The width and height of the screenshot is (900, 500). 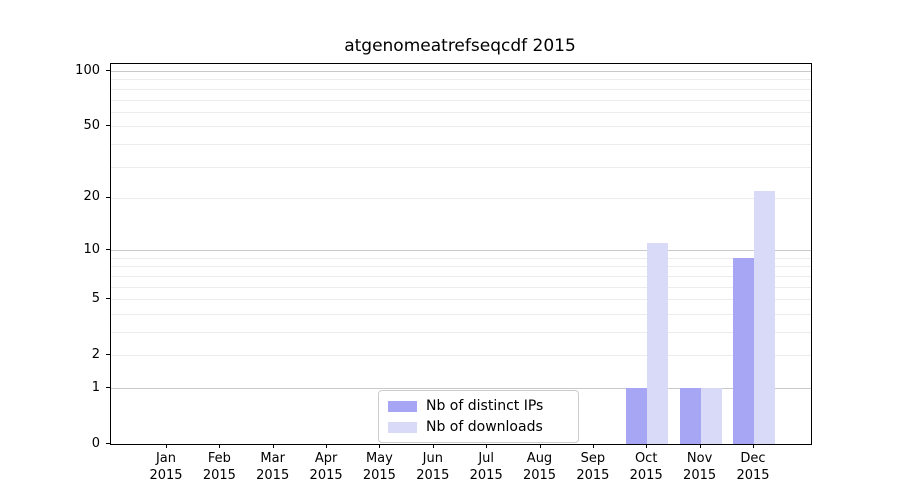 I want to click on legend-swatch-distinct-ips, so click(x=402, y=406).